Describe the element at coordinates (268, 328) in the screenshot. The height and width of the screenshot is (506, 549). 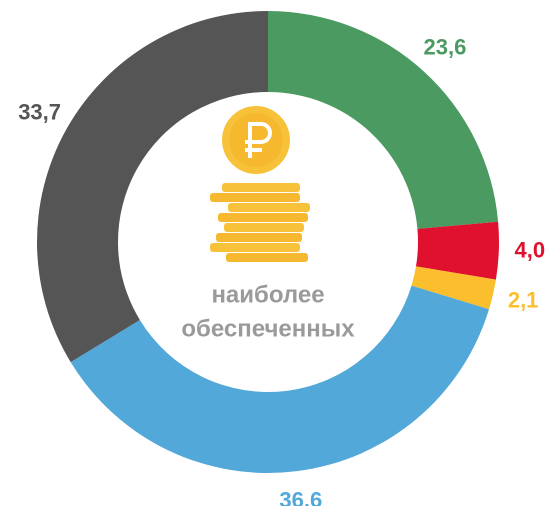
I see `center-text: обеспеченных` at that location.